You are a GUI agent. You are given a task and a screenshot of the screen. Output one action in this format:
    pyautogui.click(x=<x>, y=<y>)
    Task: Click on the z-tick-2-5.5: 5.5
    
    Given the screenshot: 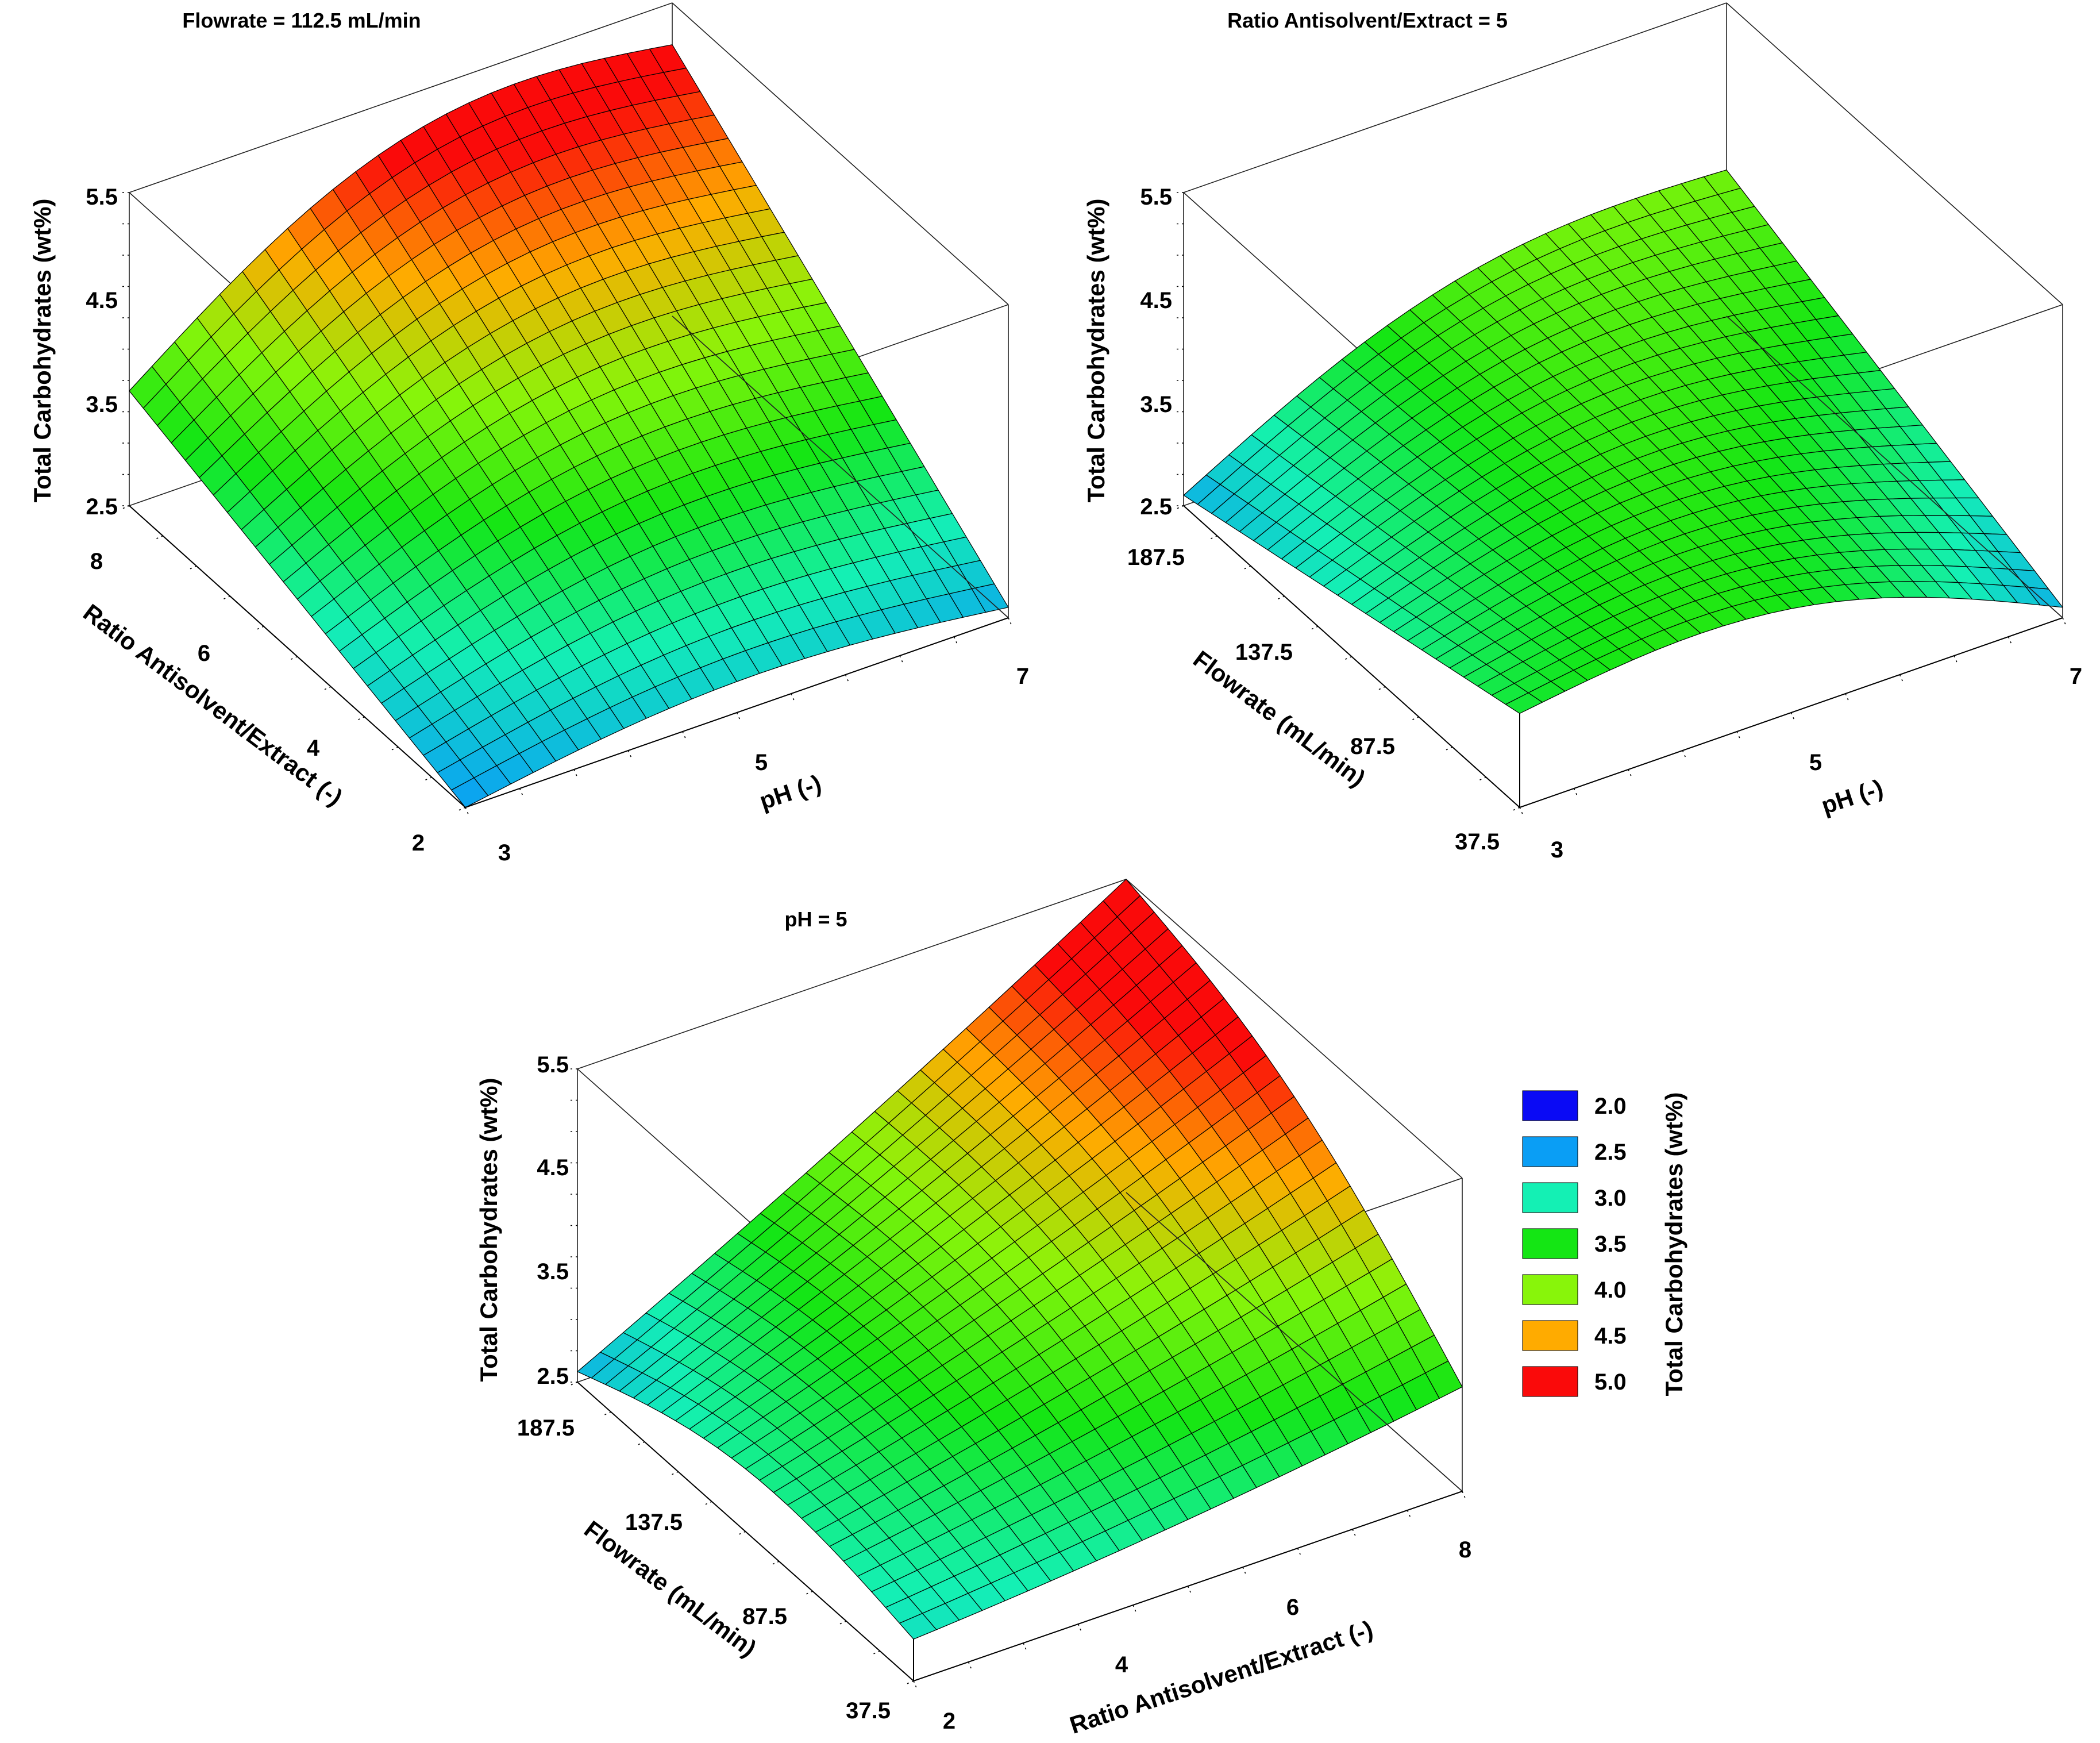 What is the action you would take?
    pyautogui.click(x=1156, y=197)
    